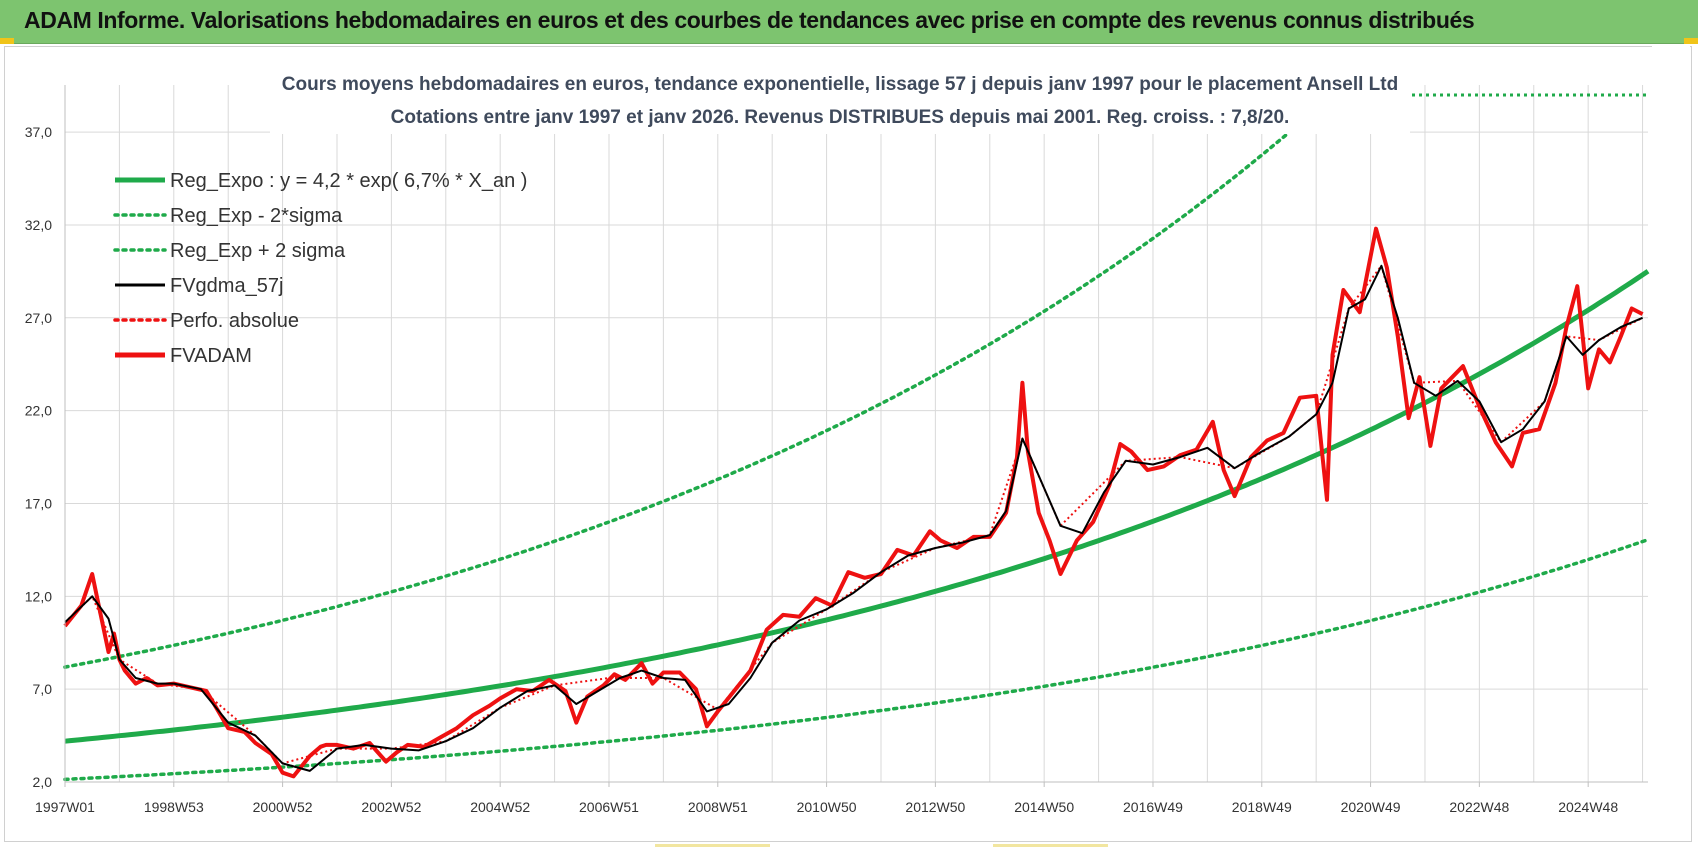 The width and height of the screenshot is (1698, 848). Describe the element at coordinates (1691, 41) in the screenshot. I see `corner-marker-right` at that location.